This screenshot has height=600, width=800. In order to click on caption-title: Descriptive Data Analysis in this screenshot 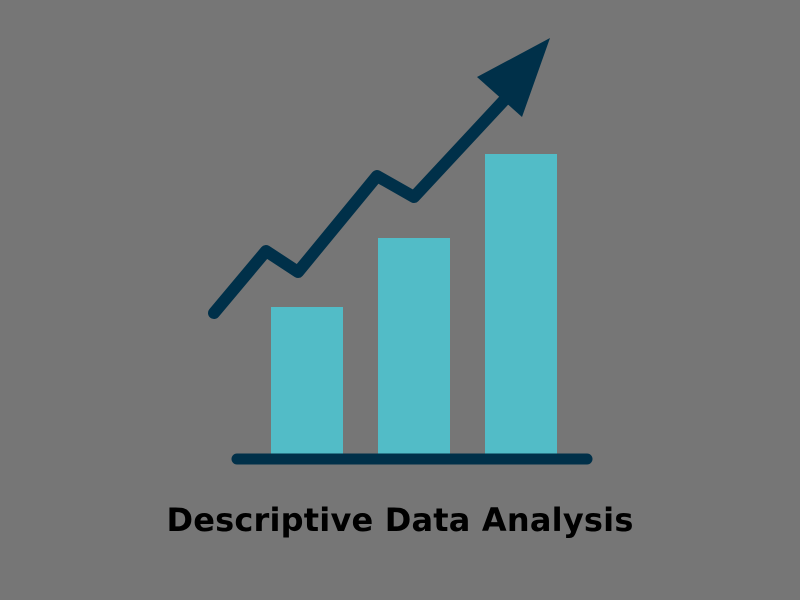, I will do `click(400, 520)`.